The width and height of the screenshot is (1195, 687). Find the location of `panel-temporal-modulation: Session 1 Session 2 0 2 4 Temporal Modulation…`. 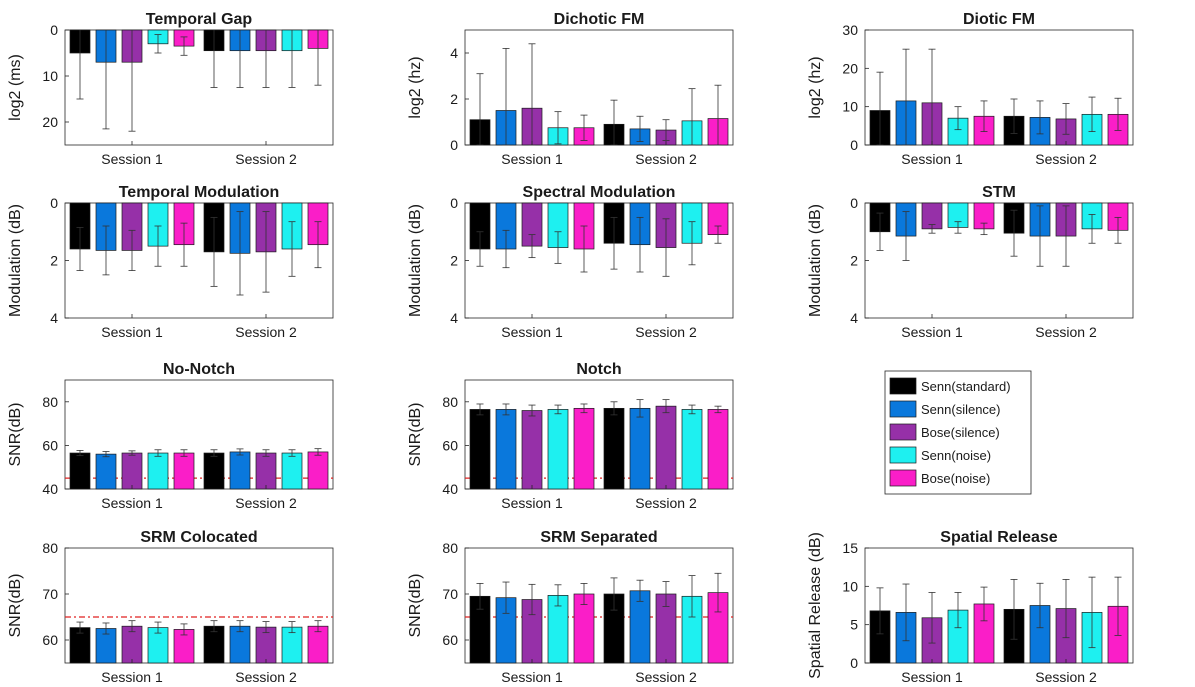

panel-temporal-modulation: Session 1 Session 2 0 2 4 Temporal Modulation… is located at coordinates (170, 262).